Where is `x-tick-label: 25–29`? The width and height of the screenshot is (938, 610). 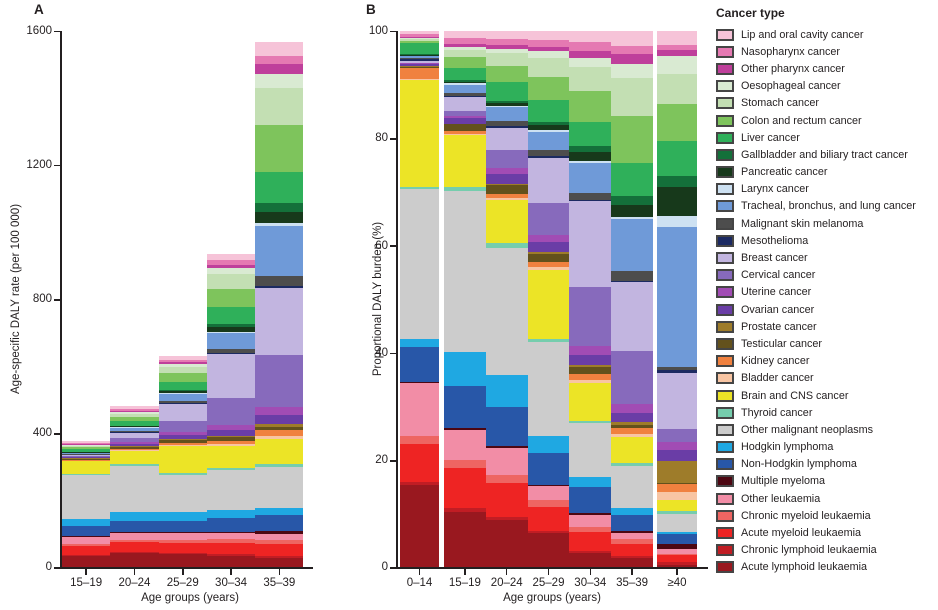
x-tick-label: 25–29 is located at coordinates (548, 582).